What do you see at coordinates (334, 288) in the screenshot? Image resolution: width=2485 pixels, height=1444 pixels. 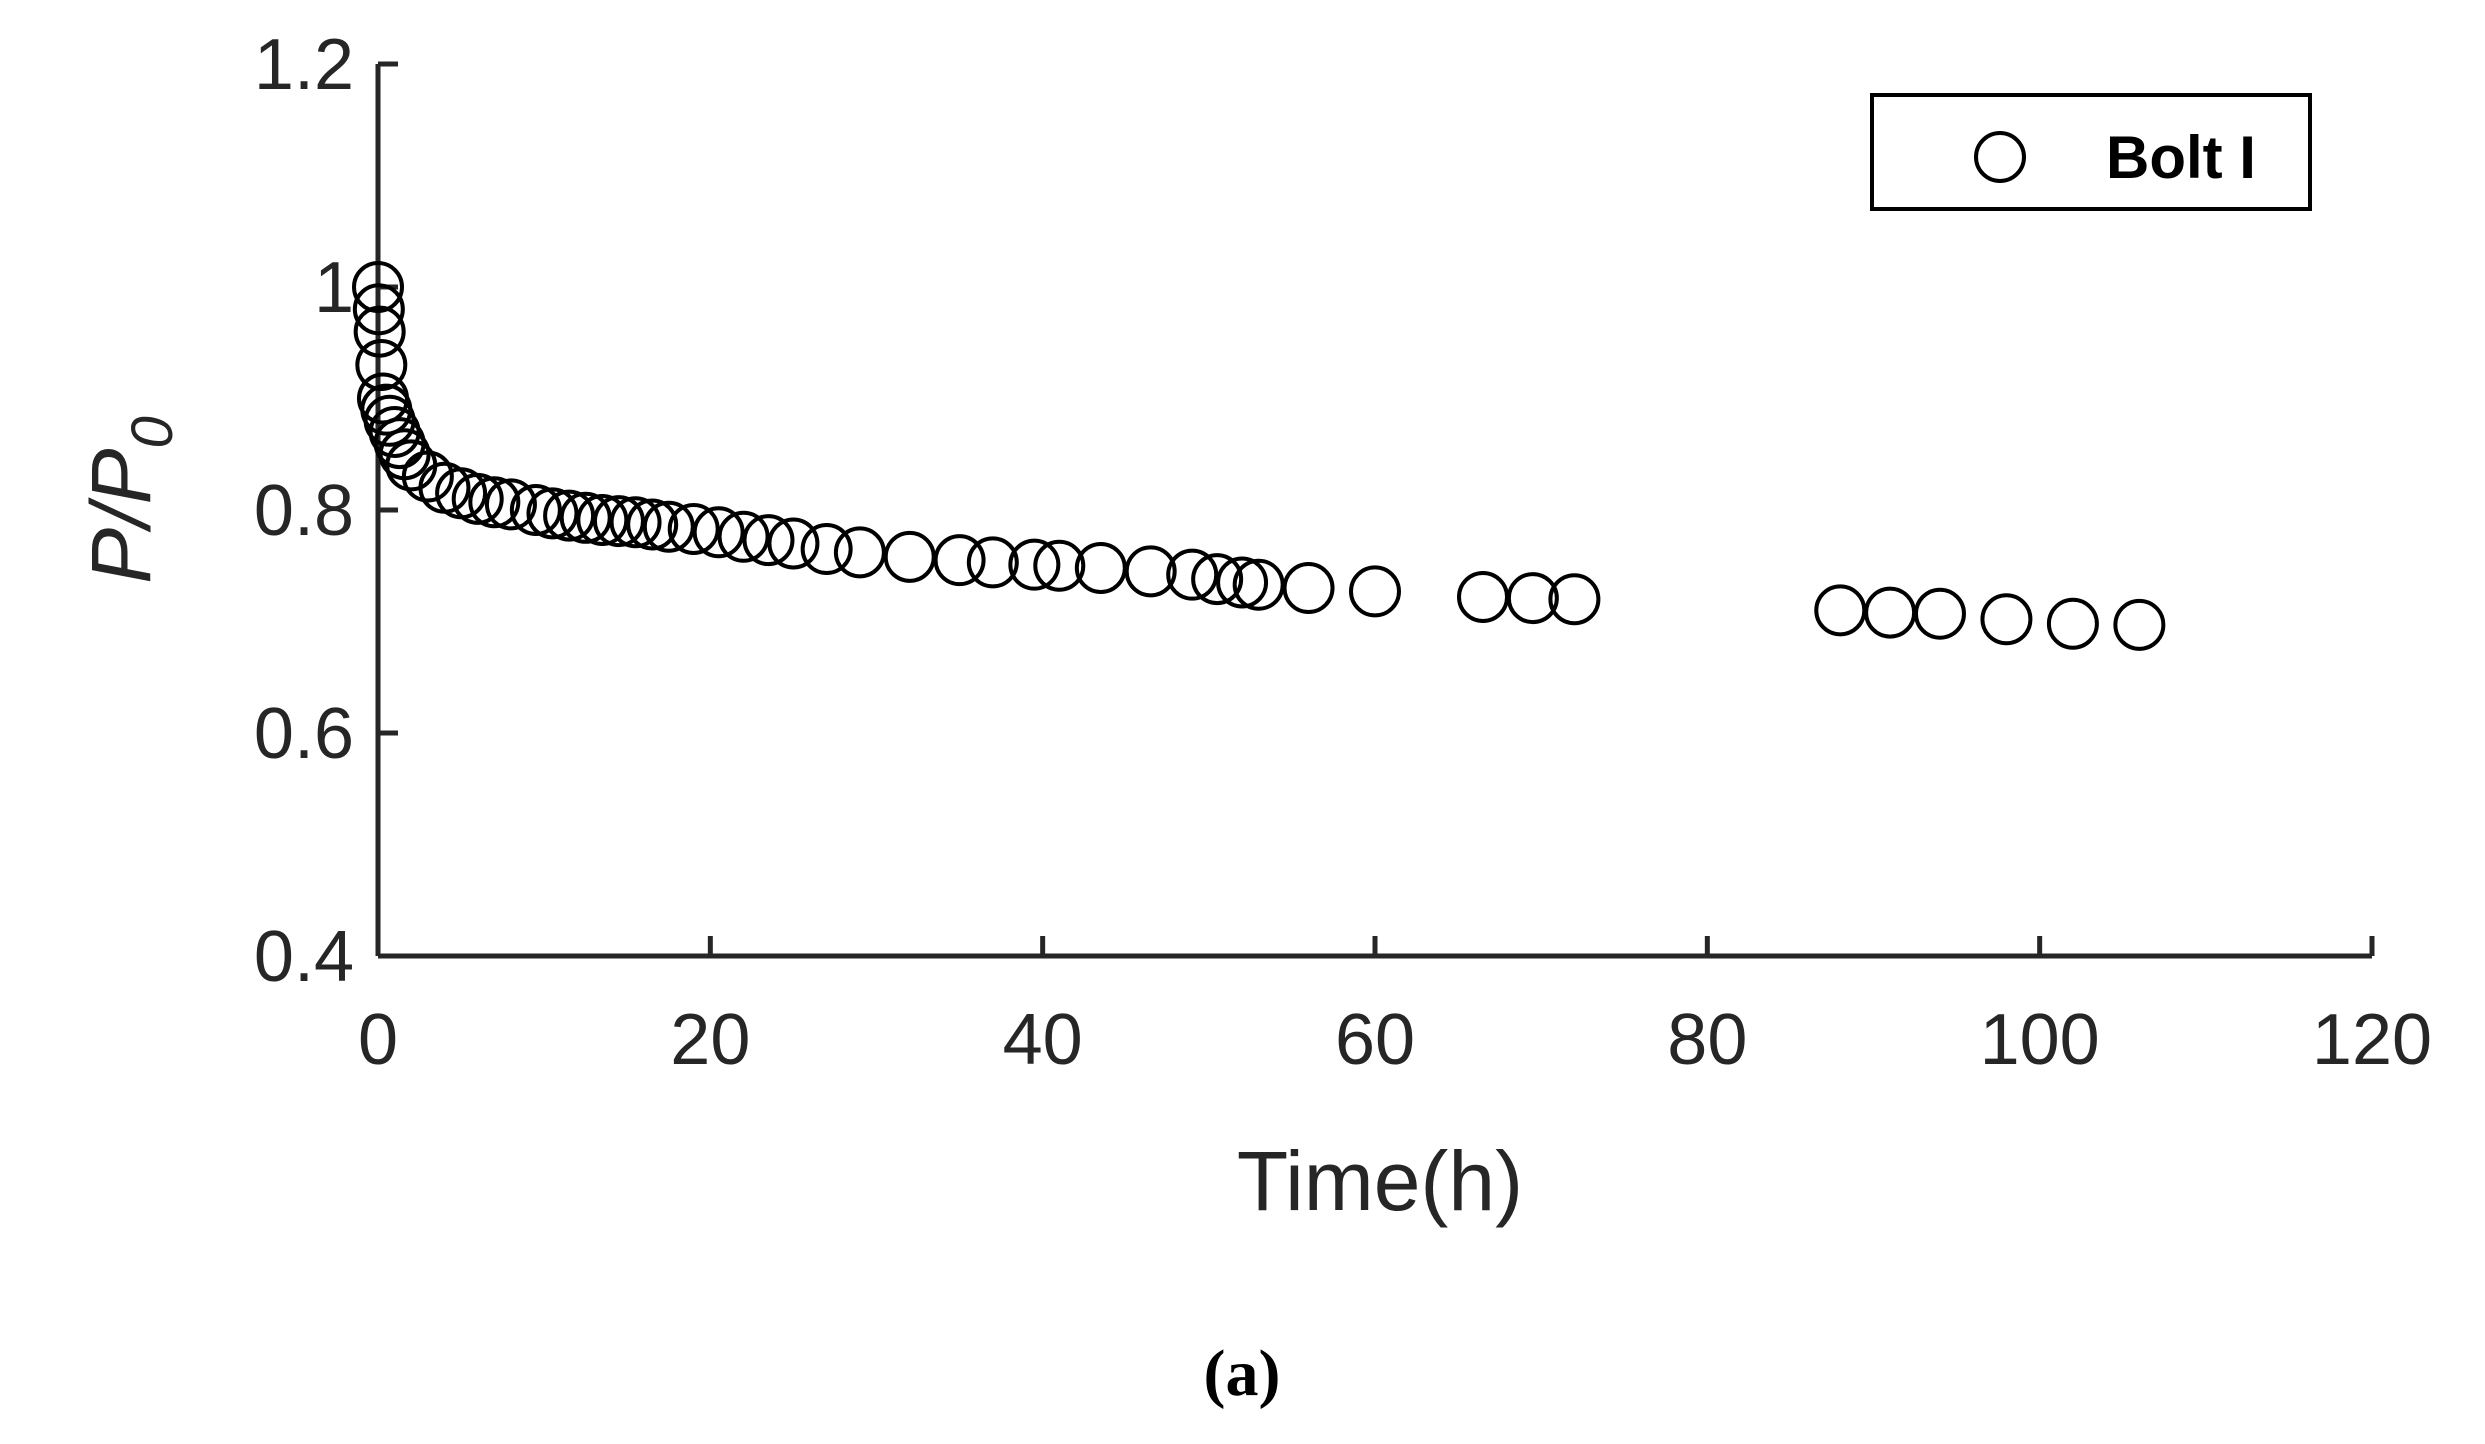 I see `y-tick-label: 1` at bounding box center [334, 288].